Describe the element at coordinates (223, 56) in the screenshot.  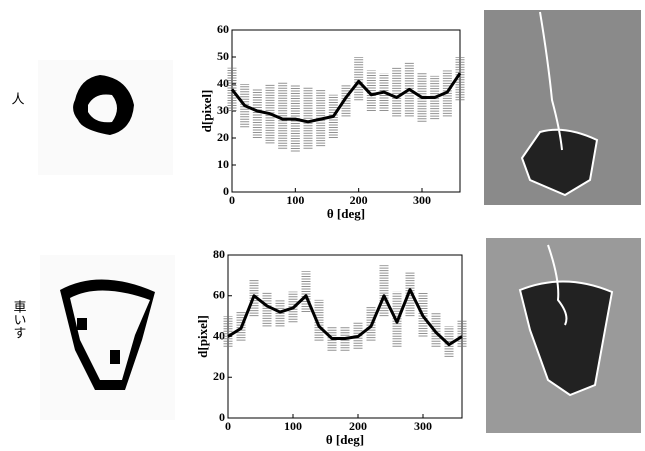
I see `y-tick-label: 50` at that location.